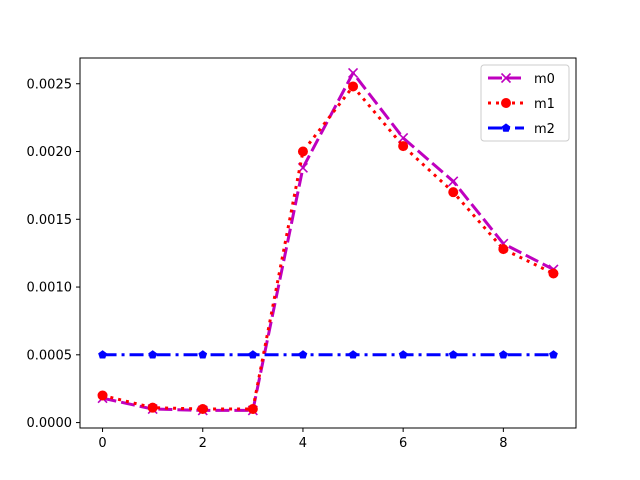 This screenshot has width=640, height=480. What do you see at coordinates (521, 79) in the screenshot?
I see `legend-item-m0: m0` at bounding box center [521, 79].